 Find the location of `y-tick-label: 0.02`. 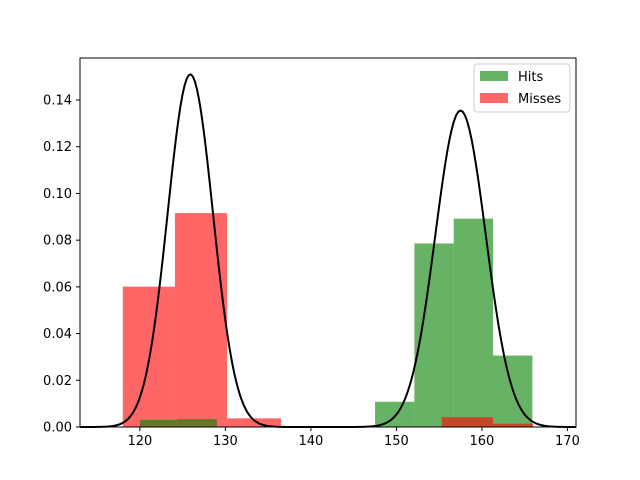

y-tick-label: 0.02 is located at coordinates (57, 381).